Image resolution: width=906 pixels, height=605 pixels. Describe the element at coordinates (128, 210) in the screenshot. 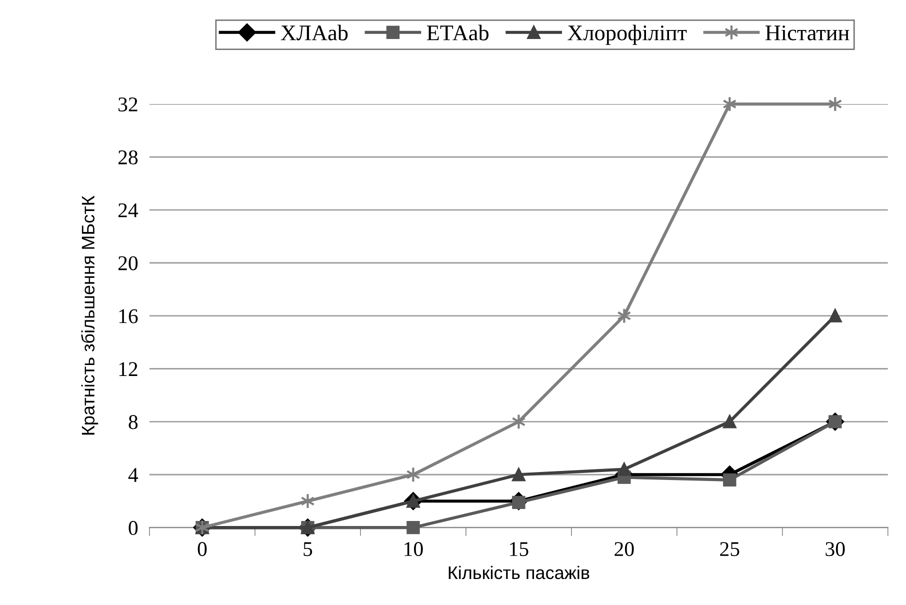

I see `y-tick-label: 24` at that location.